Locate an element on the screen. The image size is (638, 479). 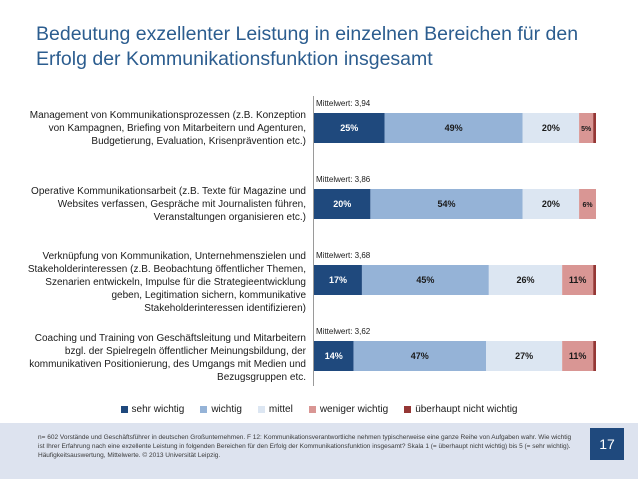
data-label-2-3: 20% is located at coordinates (551, 204).